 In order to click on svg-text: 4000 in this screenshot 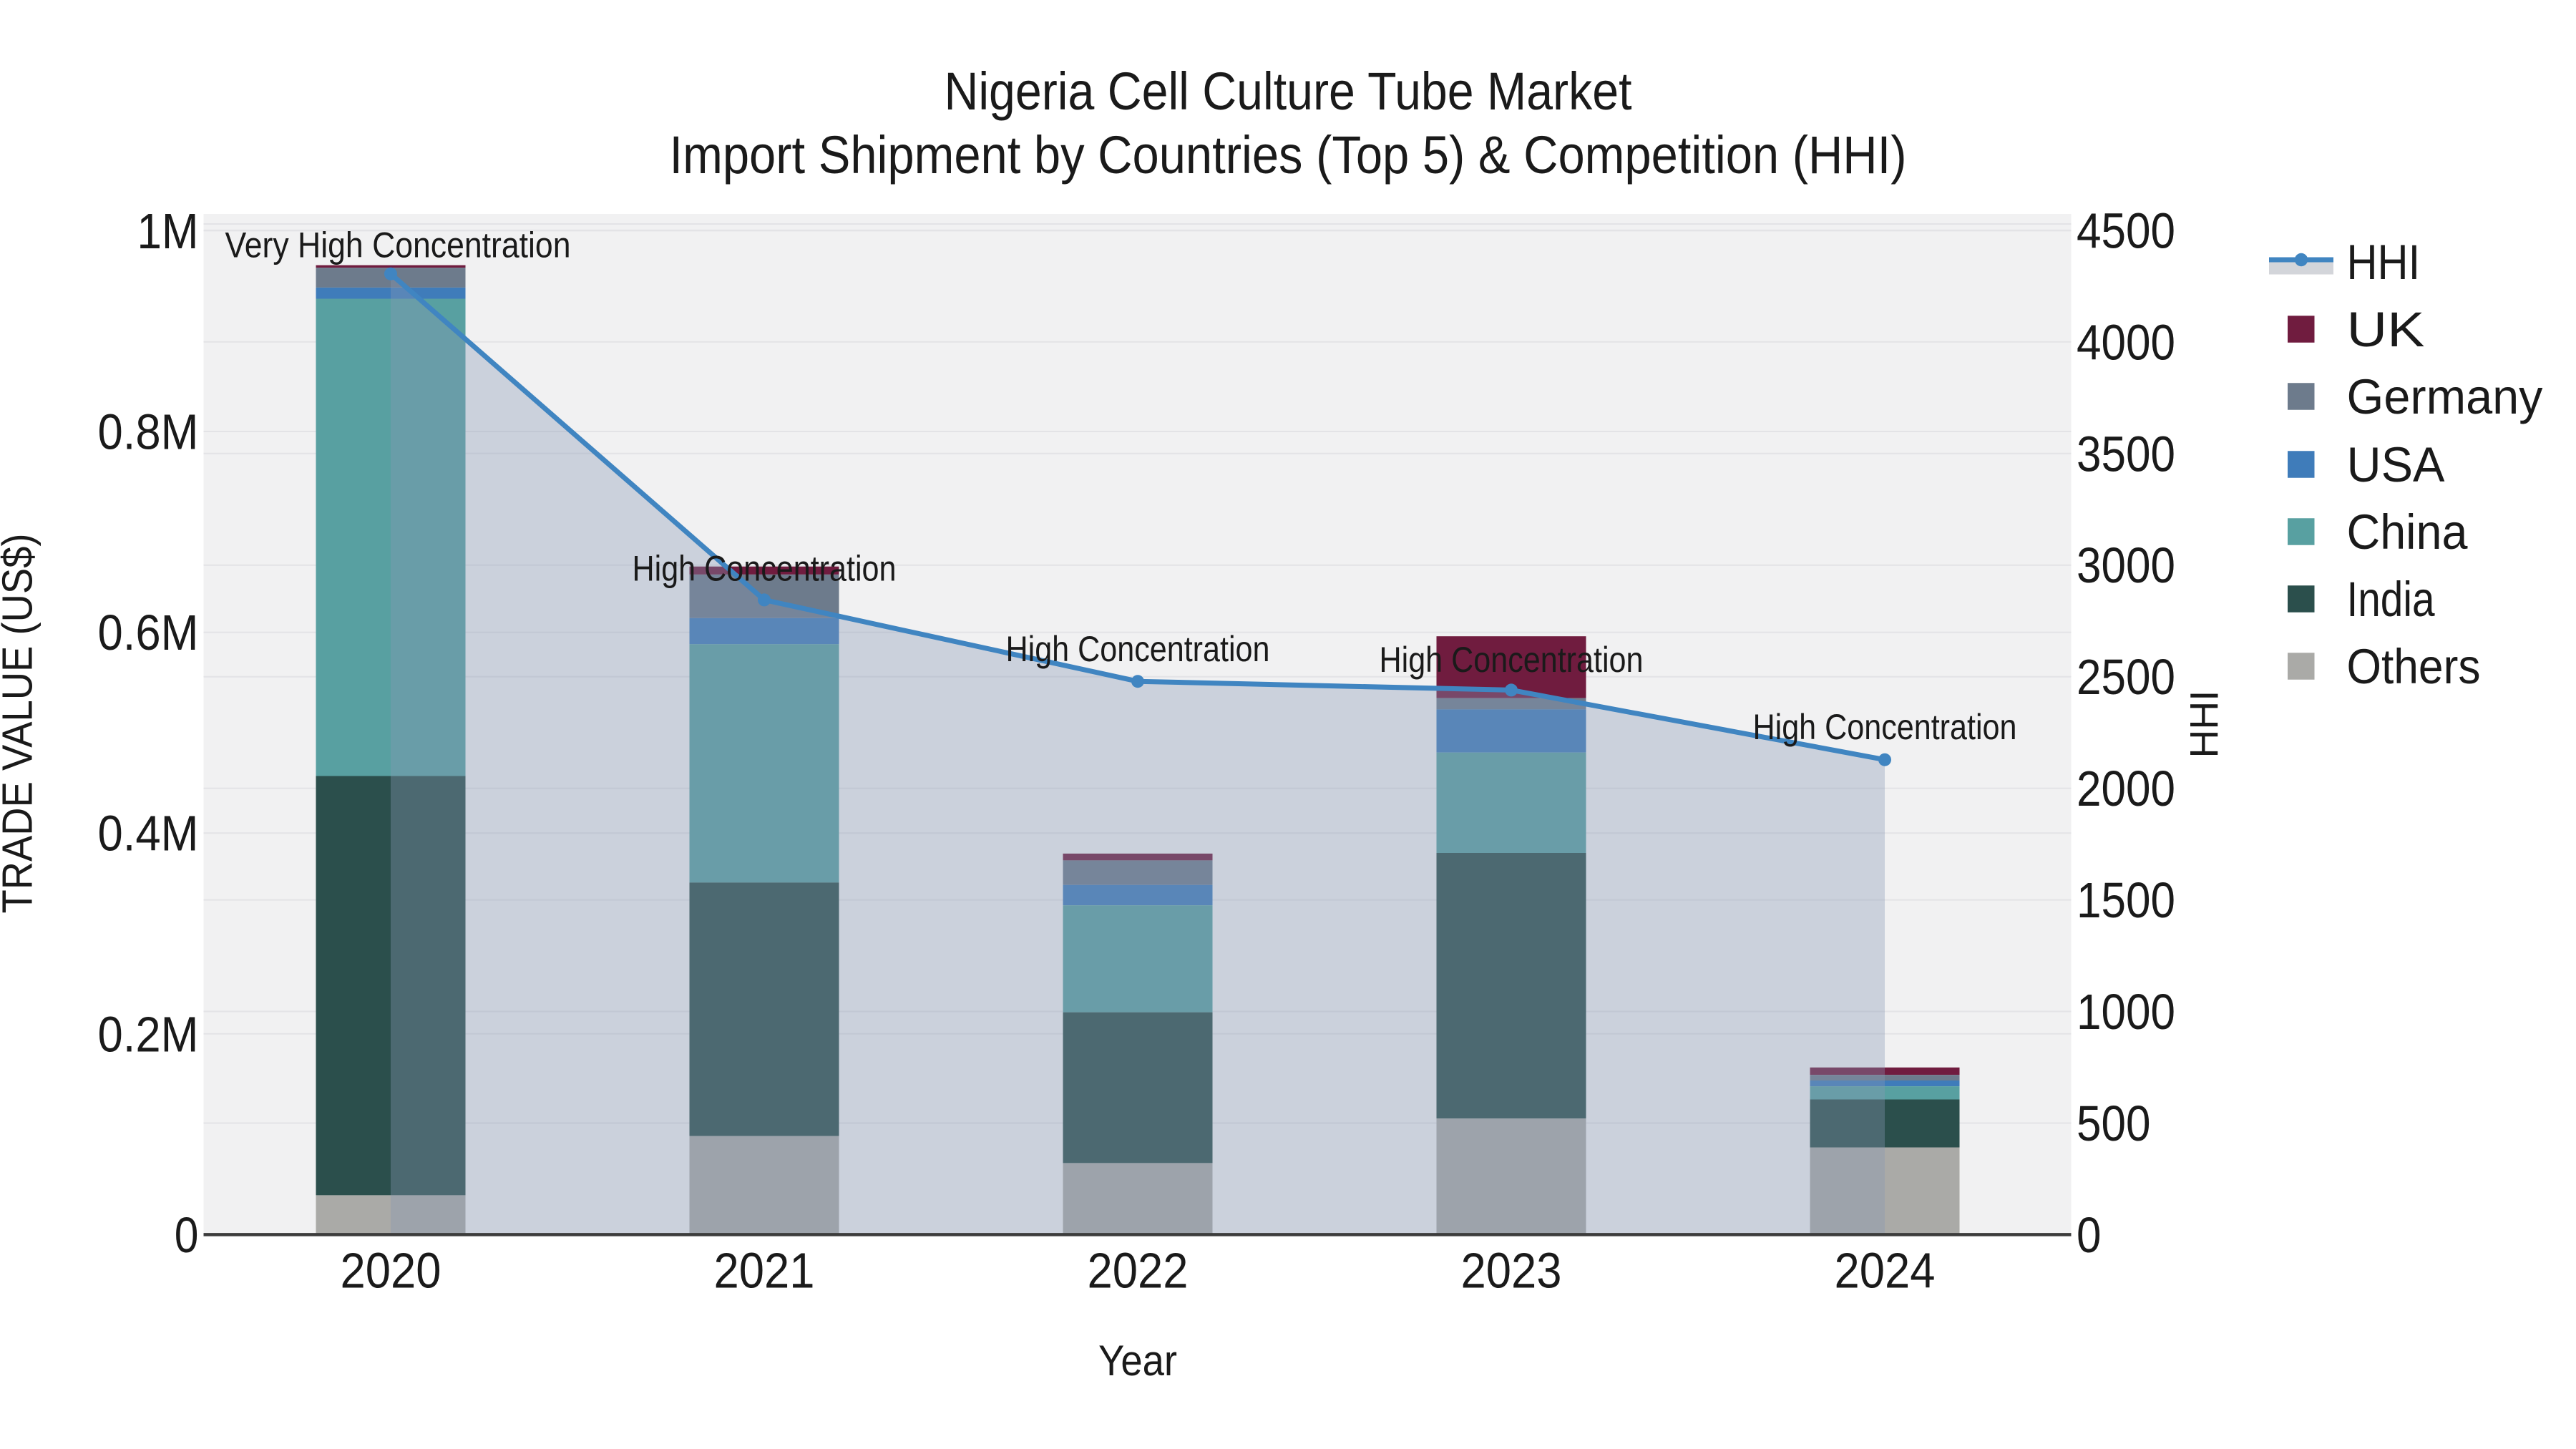, I will do `click(2126, 342)`.